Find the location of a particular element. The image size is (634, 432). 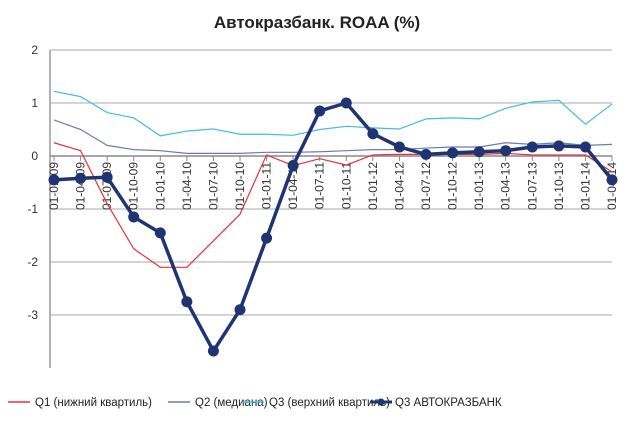

chart-title: Автокразбанк. ROAA (%) is located at coordinates (317, 22).